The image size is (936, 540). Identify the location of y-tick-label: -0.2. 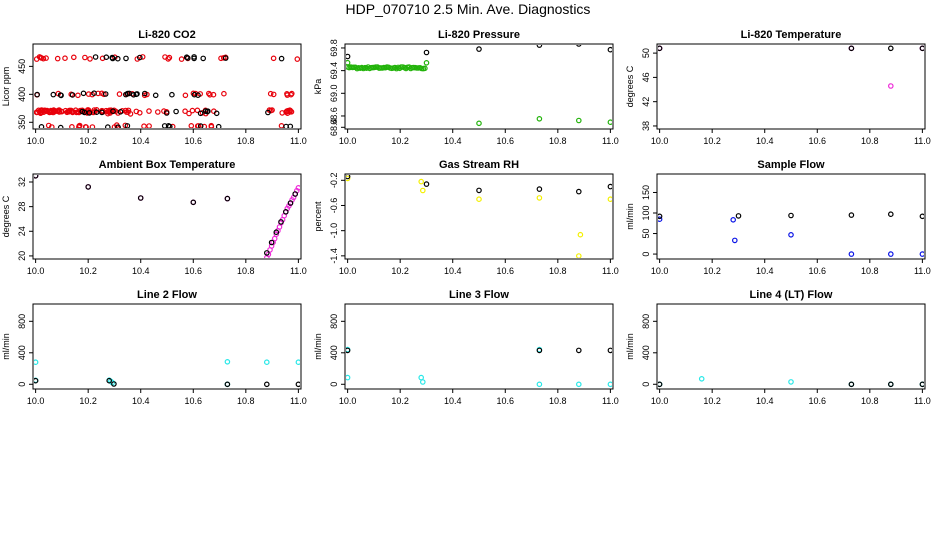
(334, 181).